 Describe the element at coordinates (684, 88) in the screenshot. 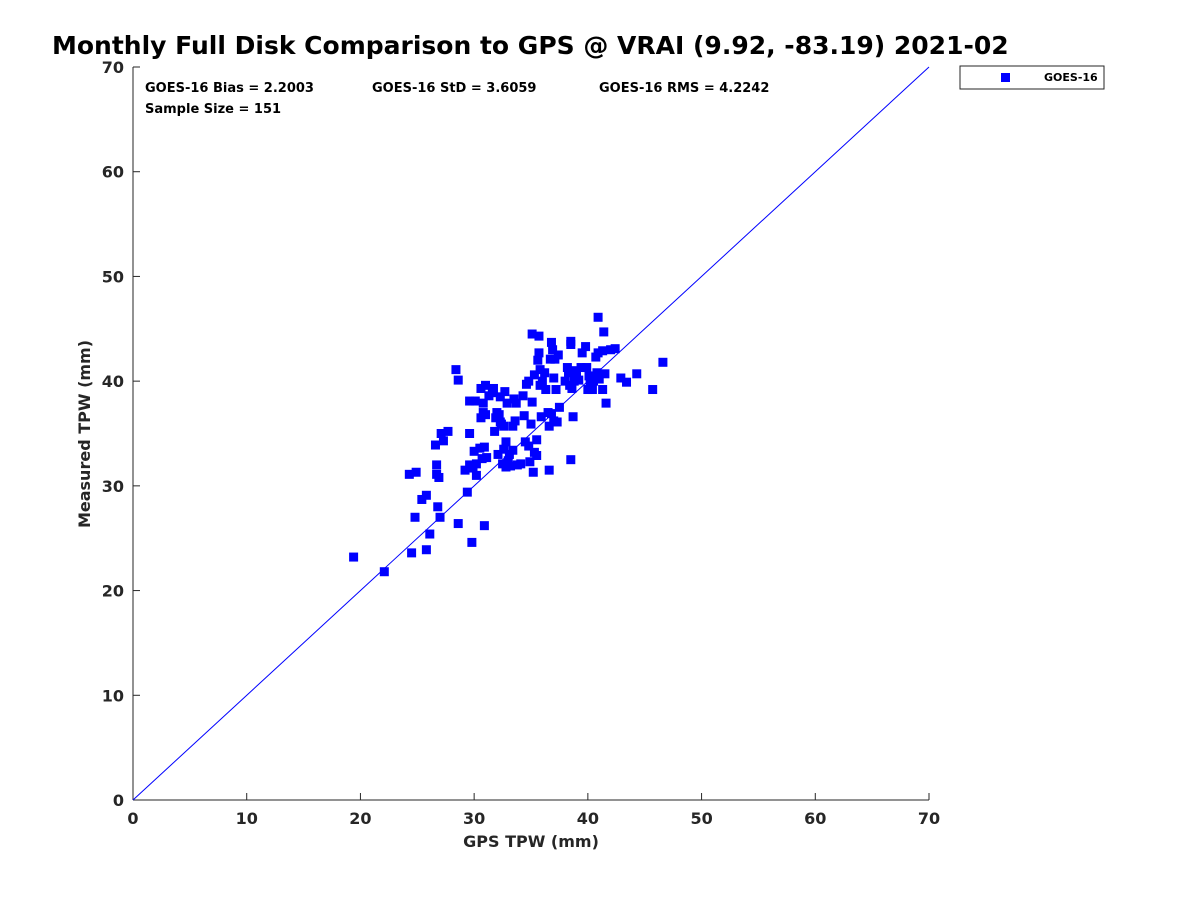

I see `rms-annotation: GOES-16 RMS = 4.2242` at that location.